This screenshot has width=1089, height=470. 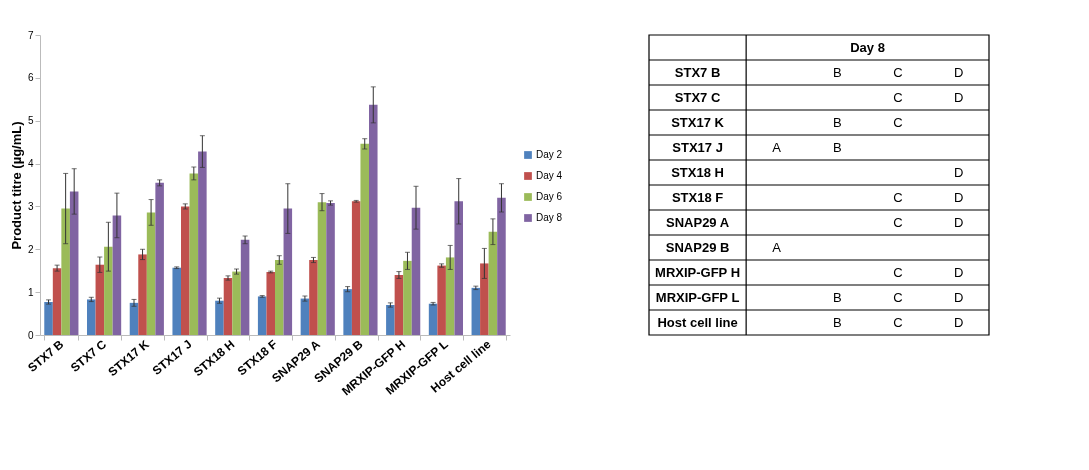 I want to click on legend-label: Day 4, so click(x=549, y=175).